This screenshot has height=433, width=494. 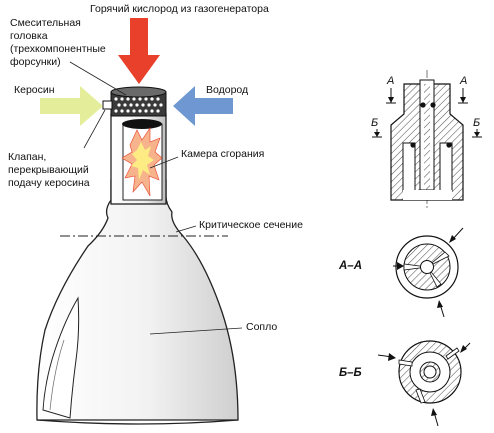 I want to click on label-mixing-head-2: головка, so click(x=29, y=36).